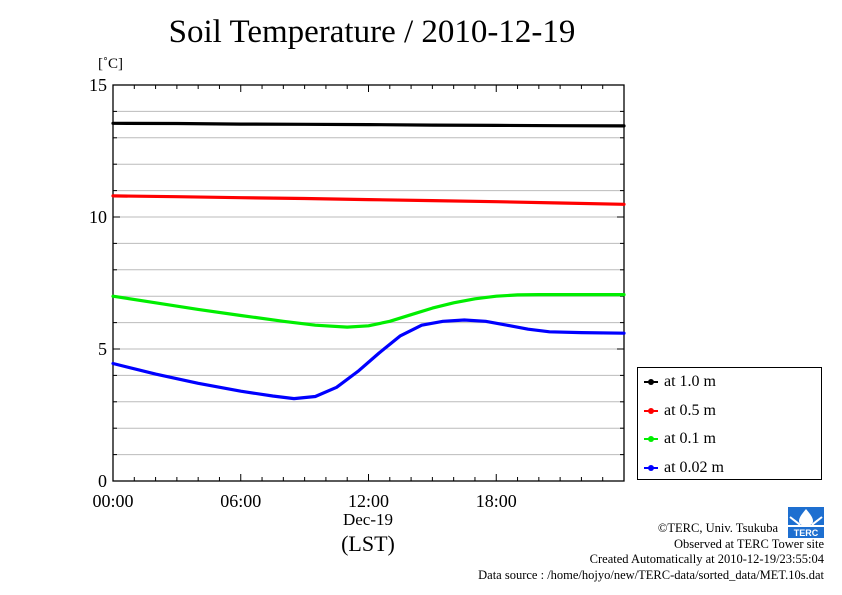 Image resolution: width=842 pixels, height=595 pixels. I want to click on x-tick-label: 12:00, so click(368, 501).